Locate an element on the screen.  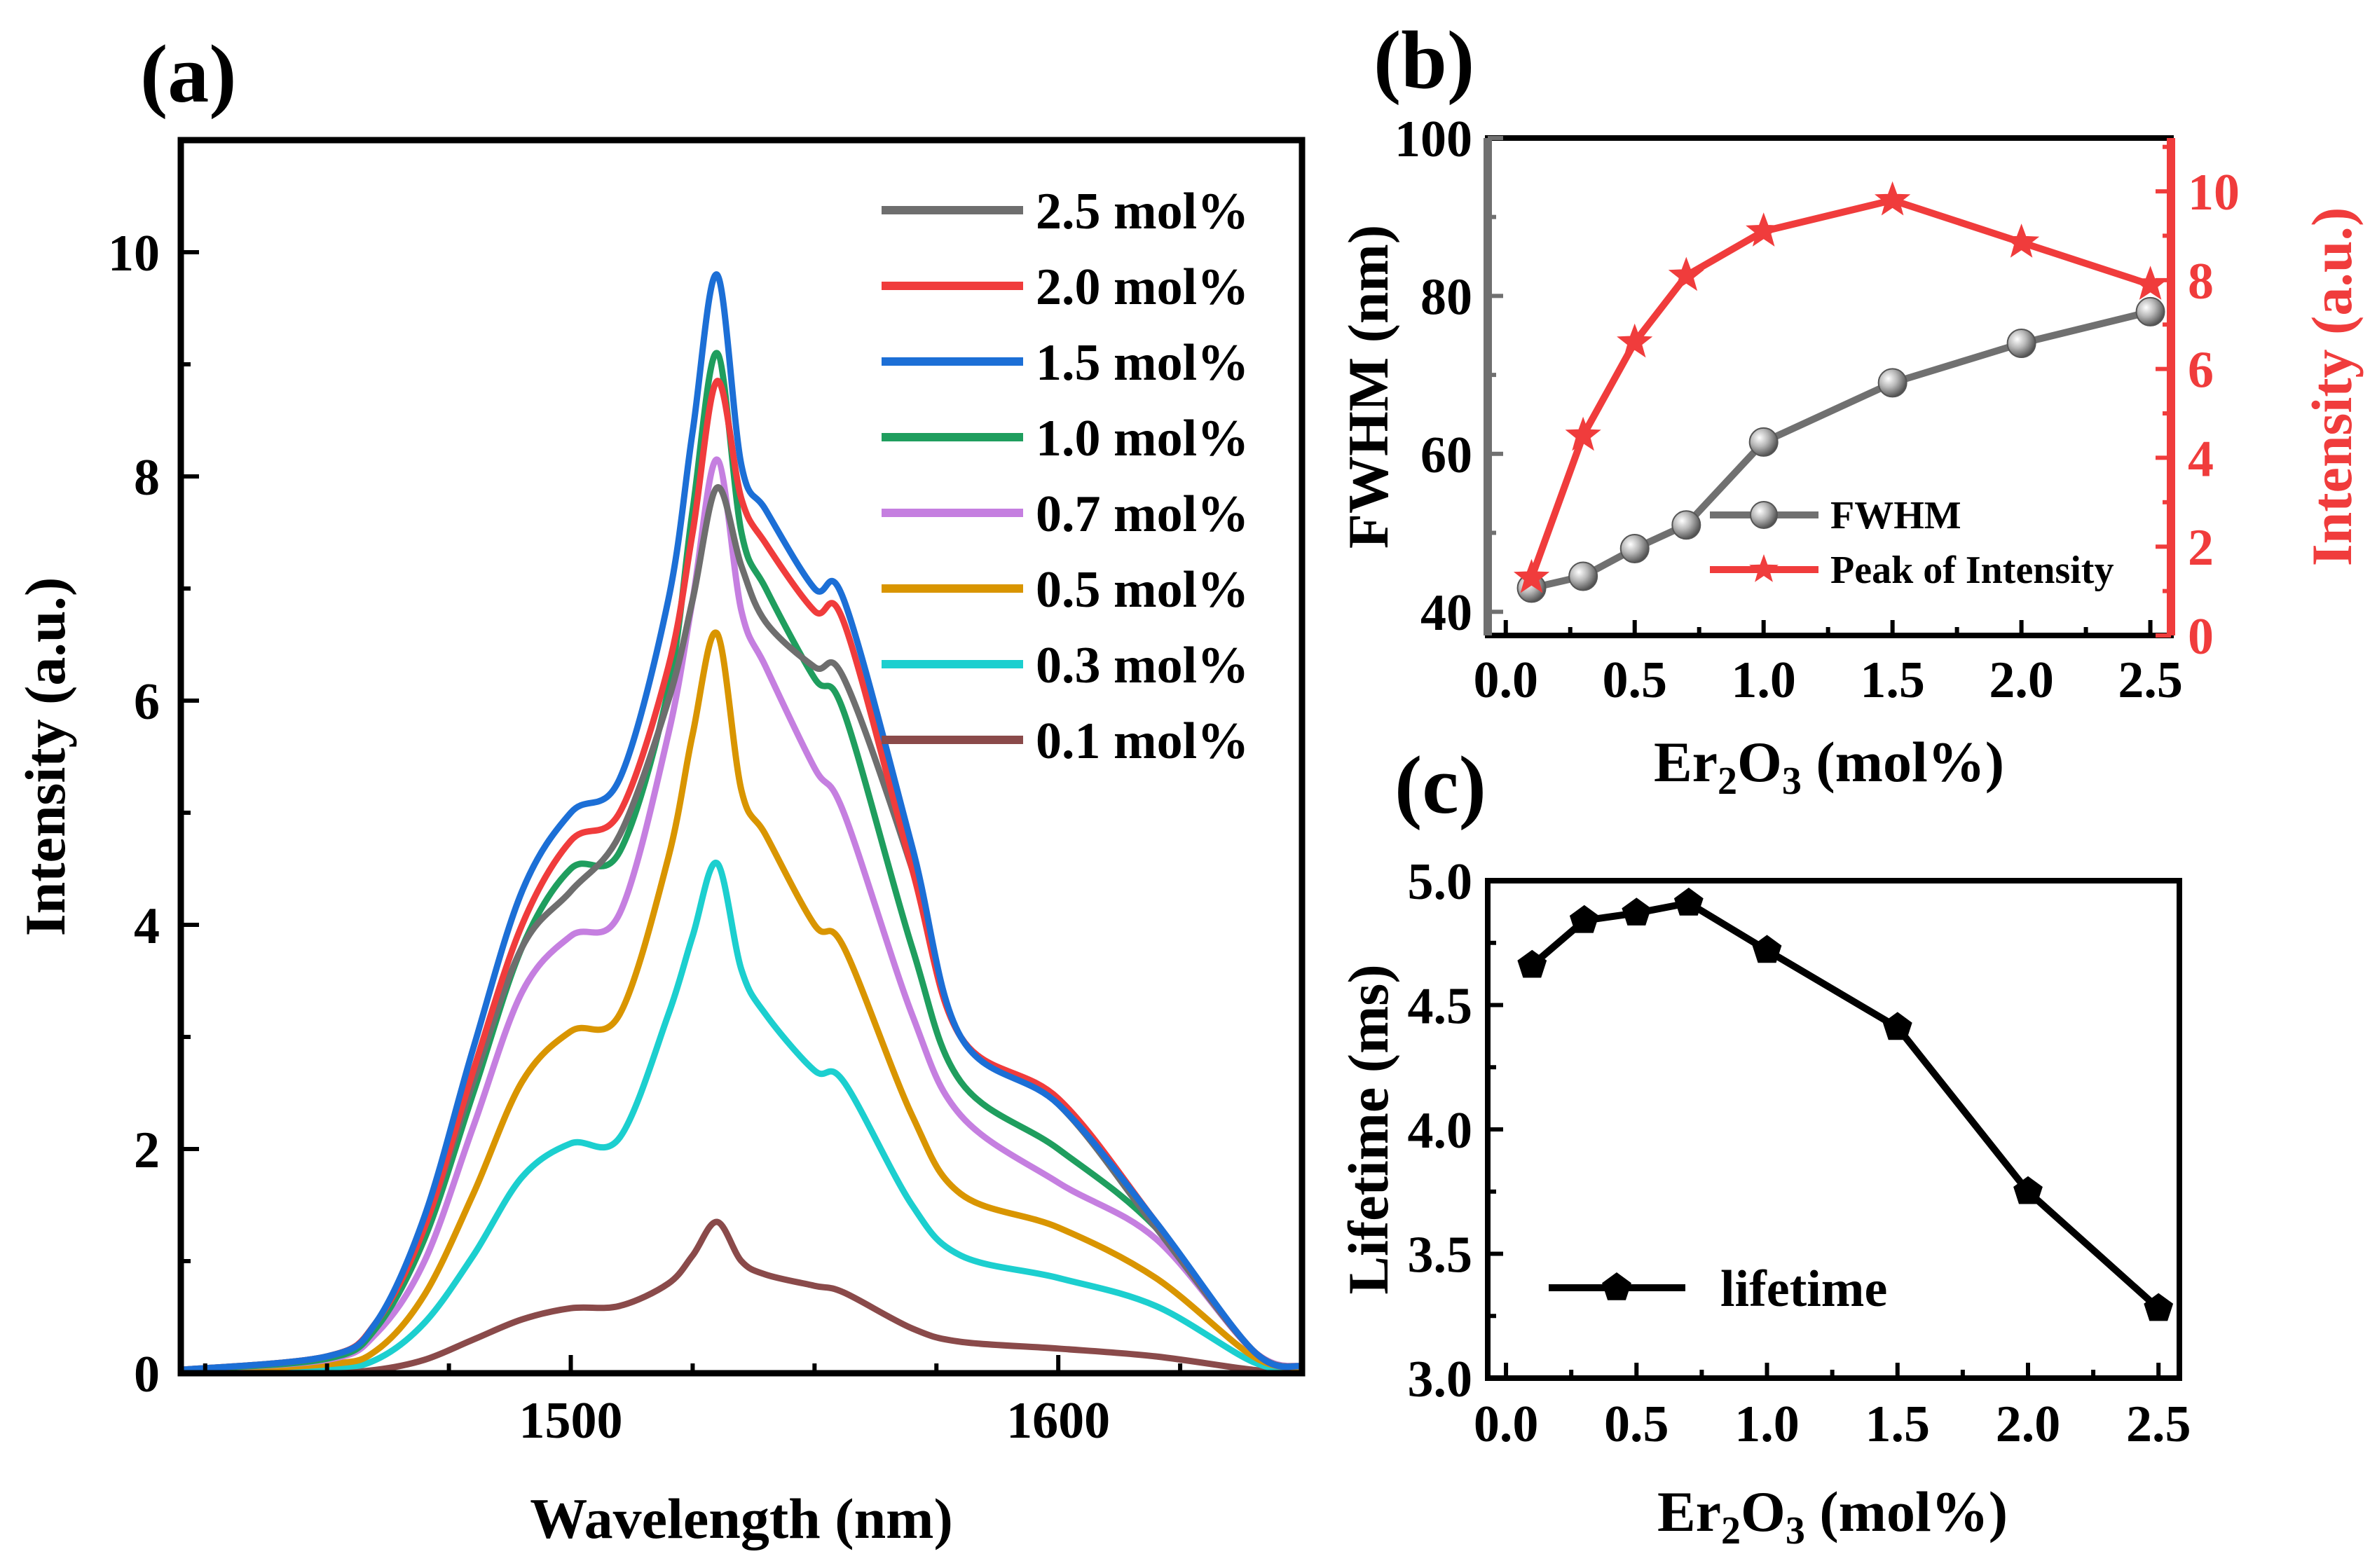
panel-b-x-axis-label: Er2O3 (mol%) is located at coordinates (1829, 766).